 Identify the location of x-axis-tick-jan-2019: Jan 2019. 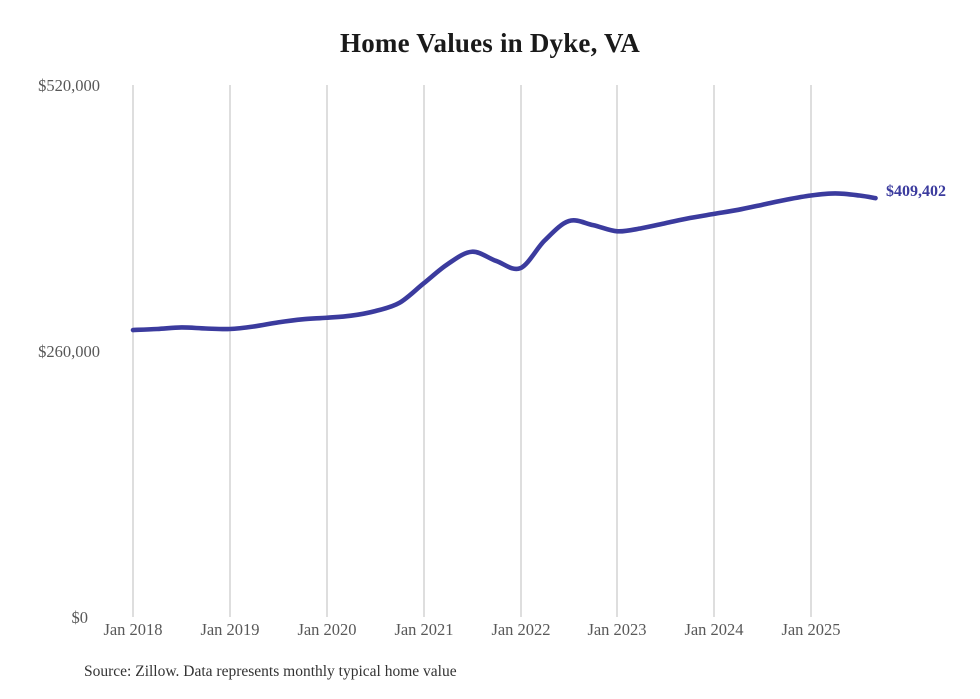
(230, 629).